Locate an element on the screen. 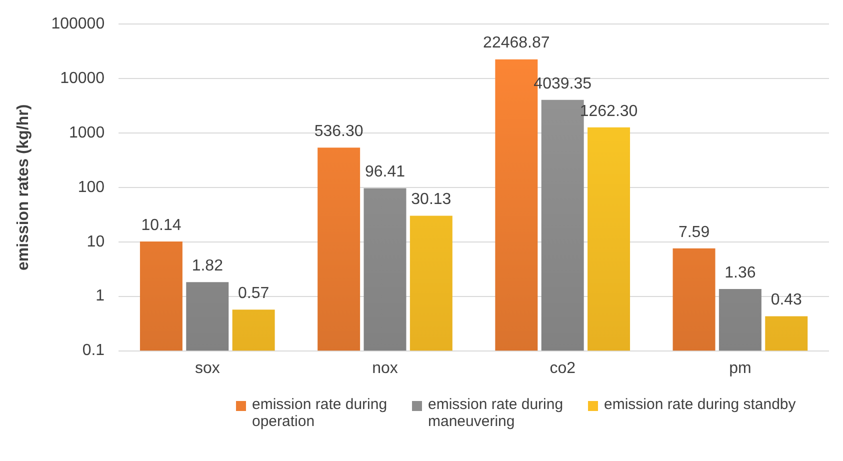 This screenshot has height=461, width=843. y-tick-label: 1 is located at coordinates (100, 296).